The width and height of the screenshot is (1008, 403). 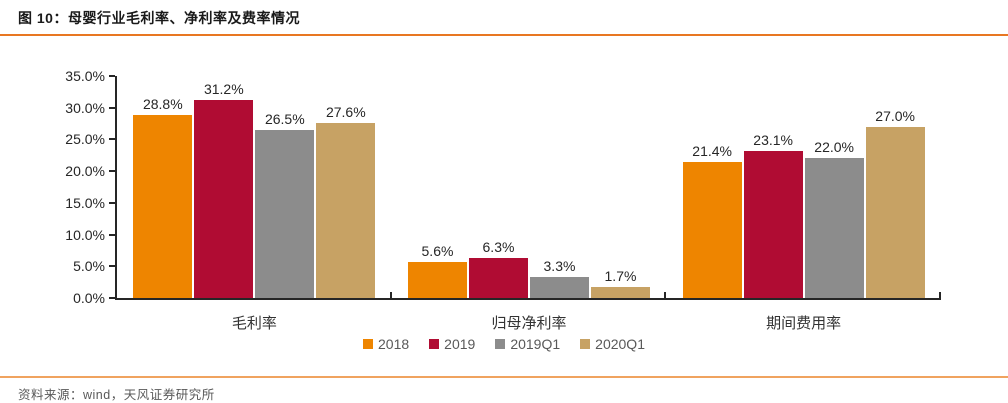 I want to click on bar-column: 22.0%, so click(x=834, y=187).